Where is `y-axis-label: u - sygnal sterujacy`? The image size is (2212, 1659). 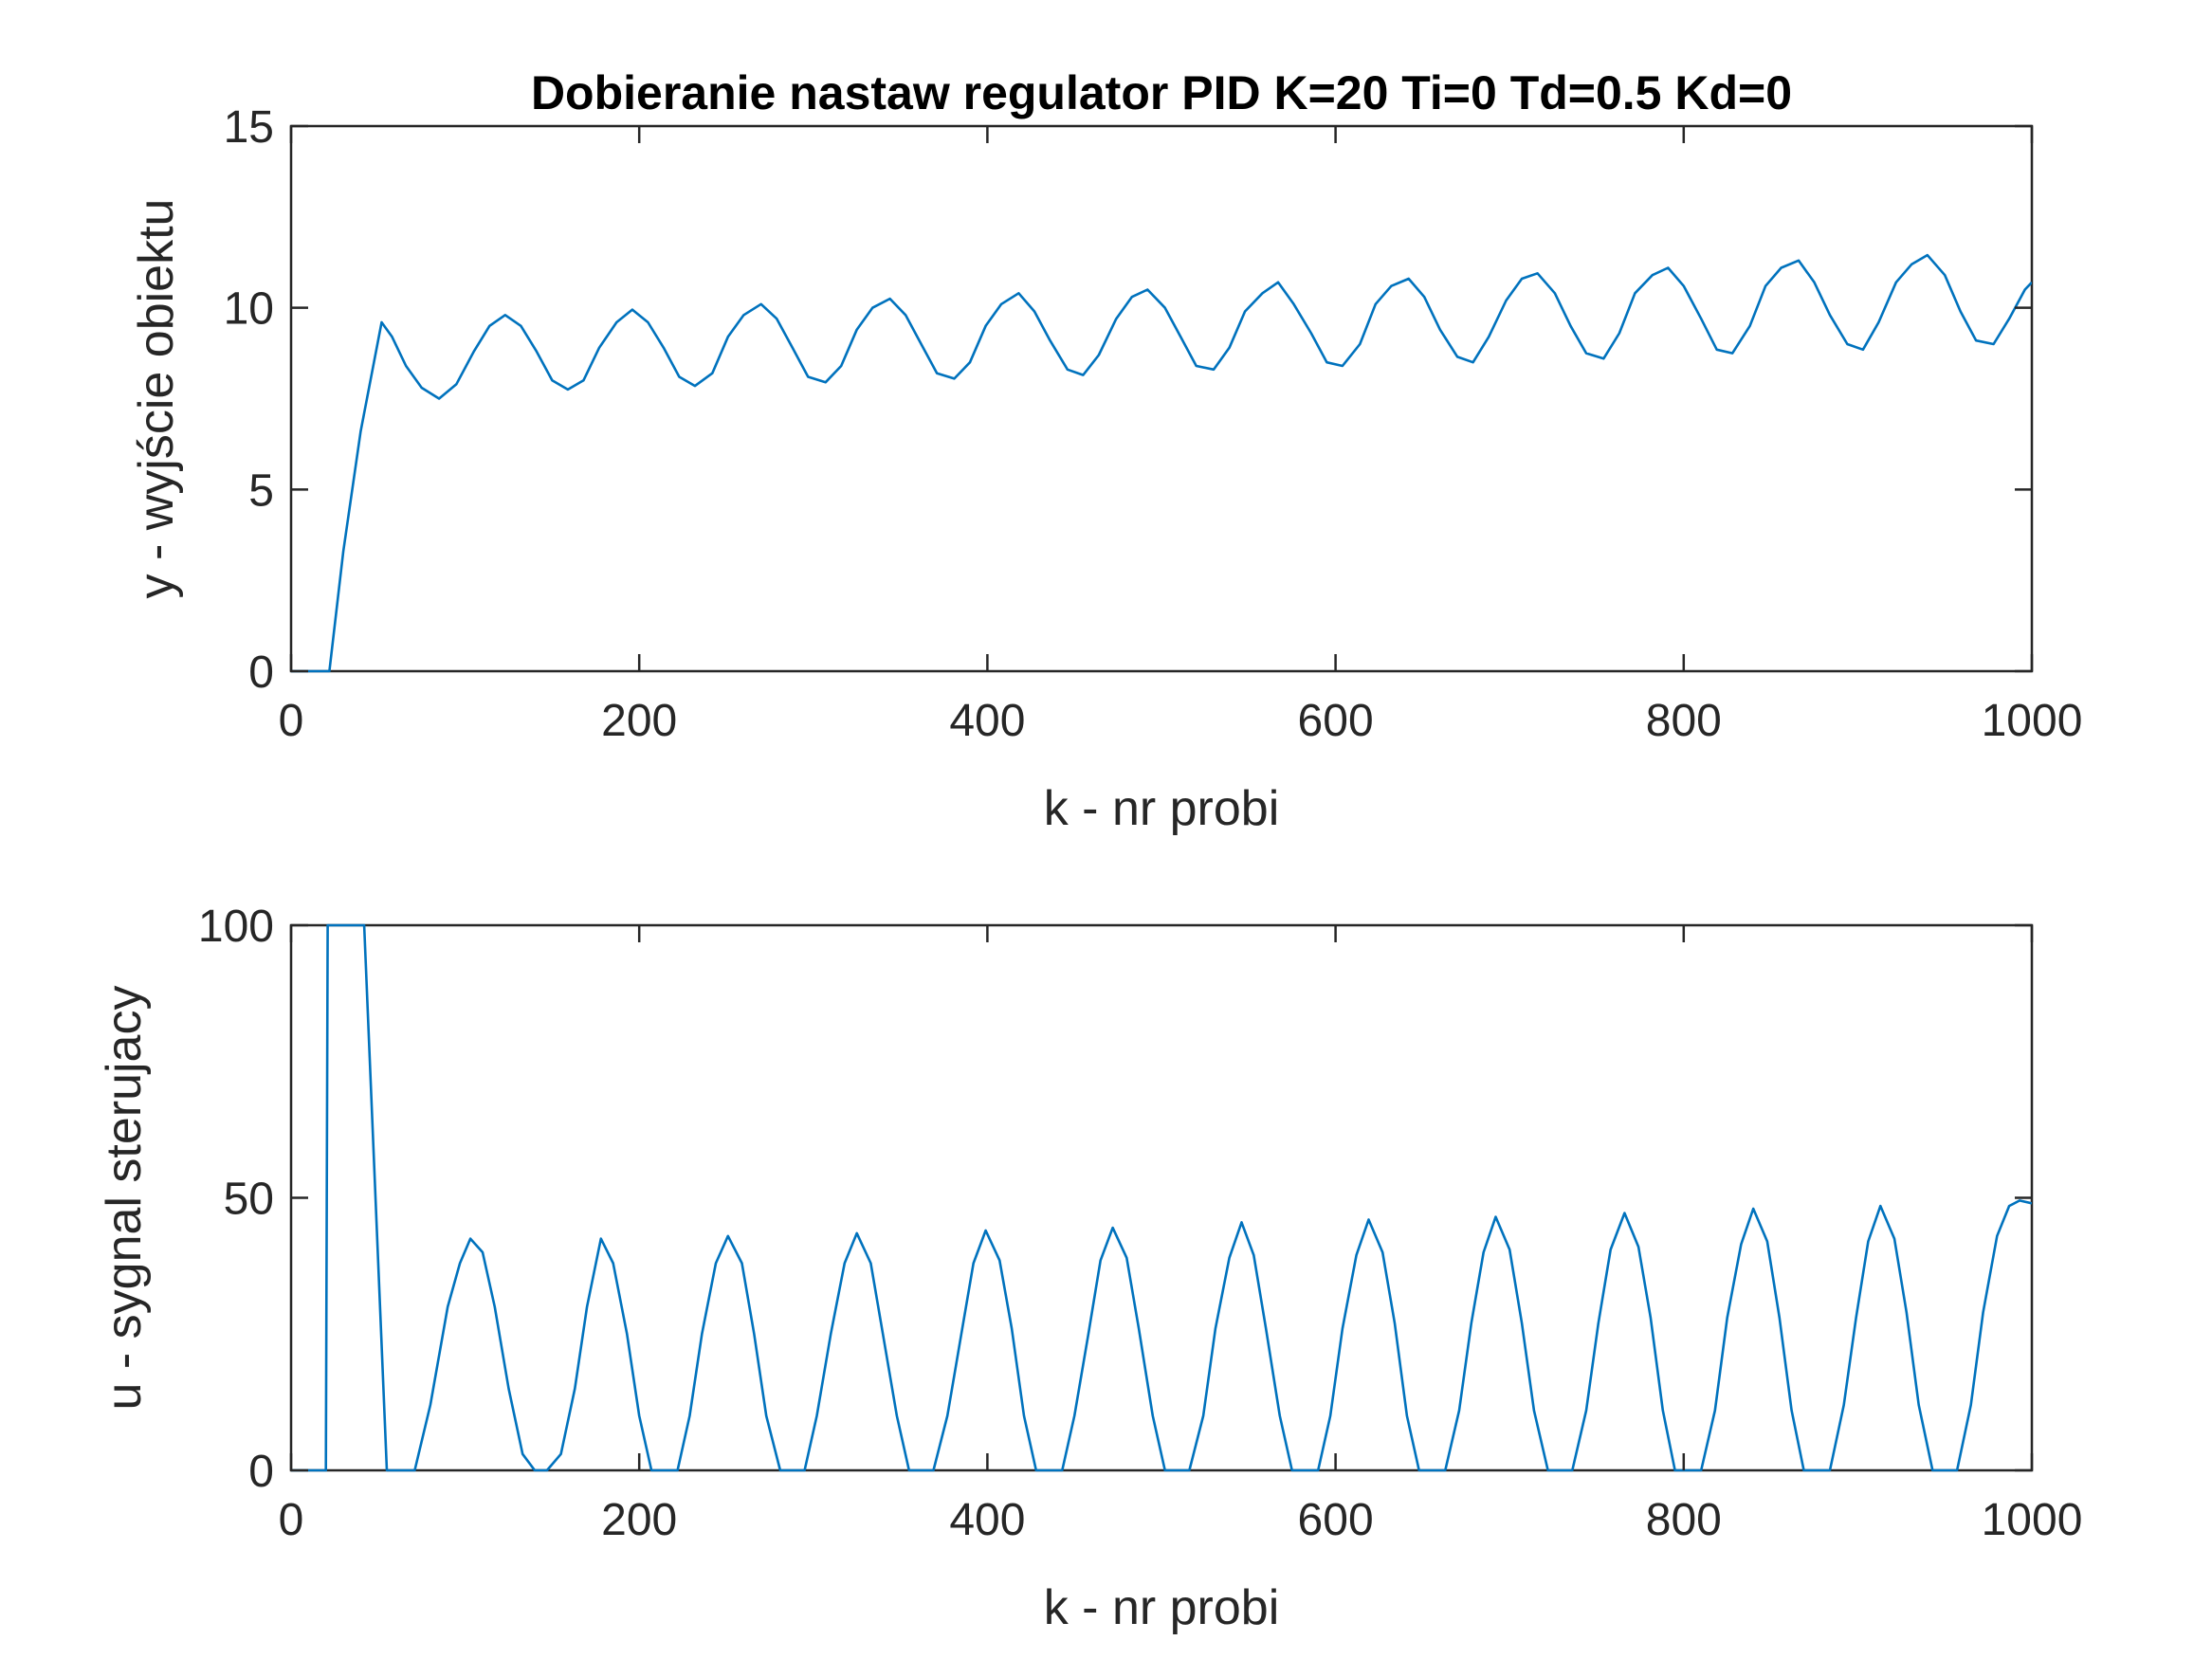 y-axis-label: u - sygnal sterujacy is located at coordinates (124, 1198).